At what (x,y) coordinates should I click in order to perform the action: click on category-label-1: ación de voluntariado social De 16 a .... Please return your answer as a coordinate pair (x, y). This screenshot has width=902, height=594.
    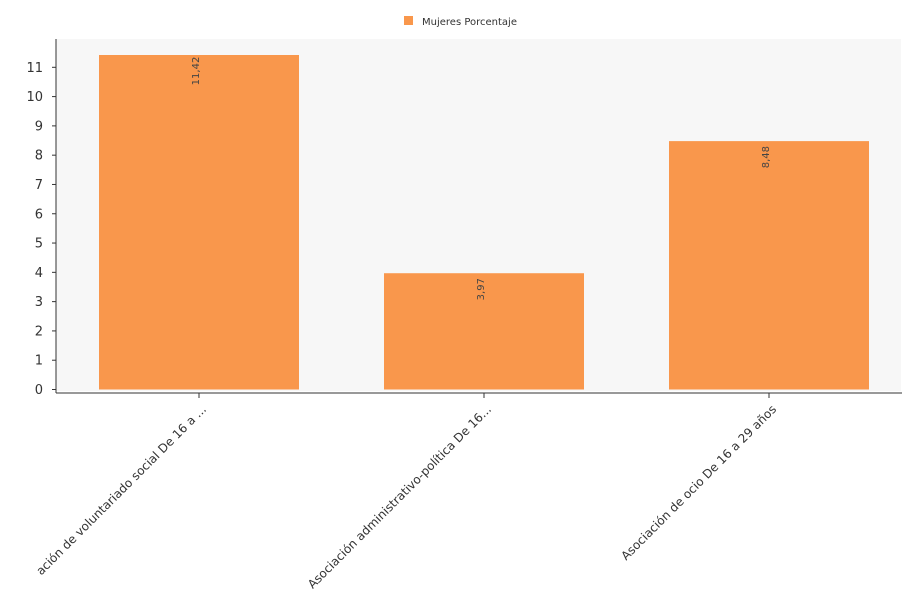
    Looking at the image, I should click on (121, 490).